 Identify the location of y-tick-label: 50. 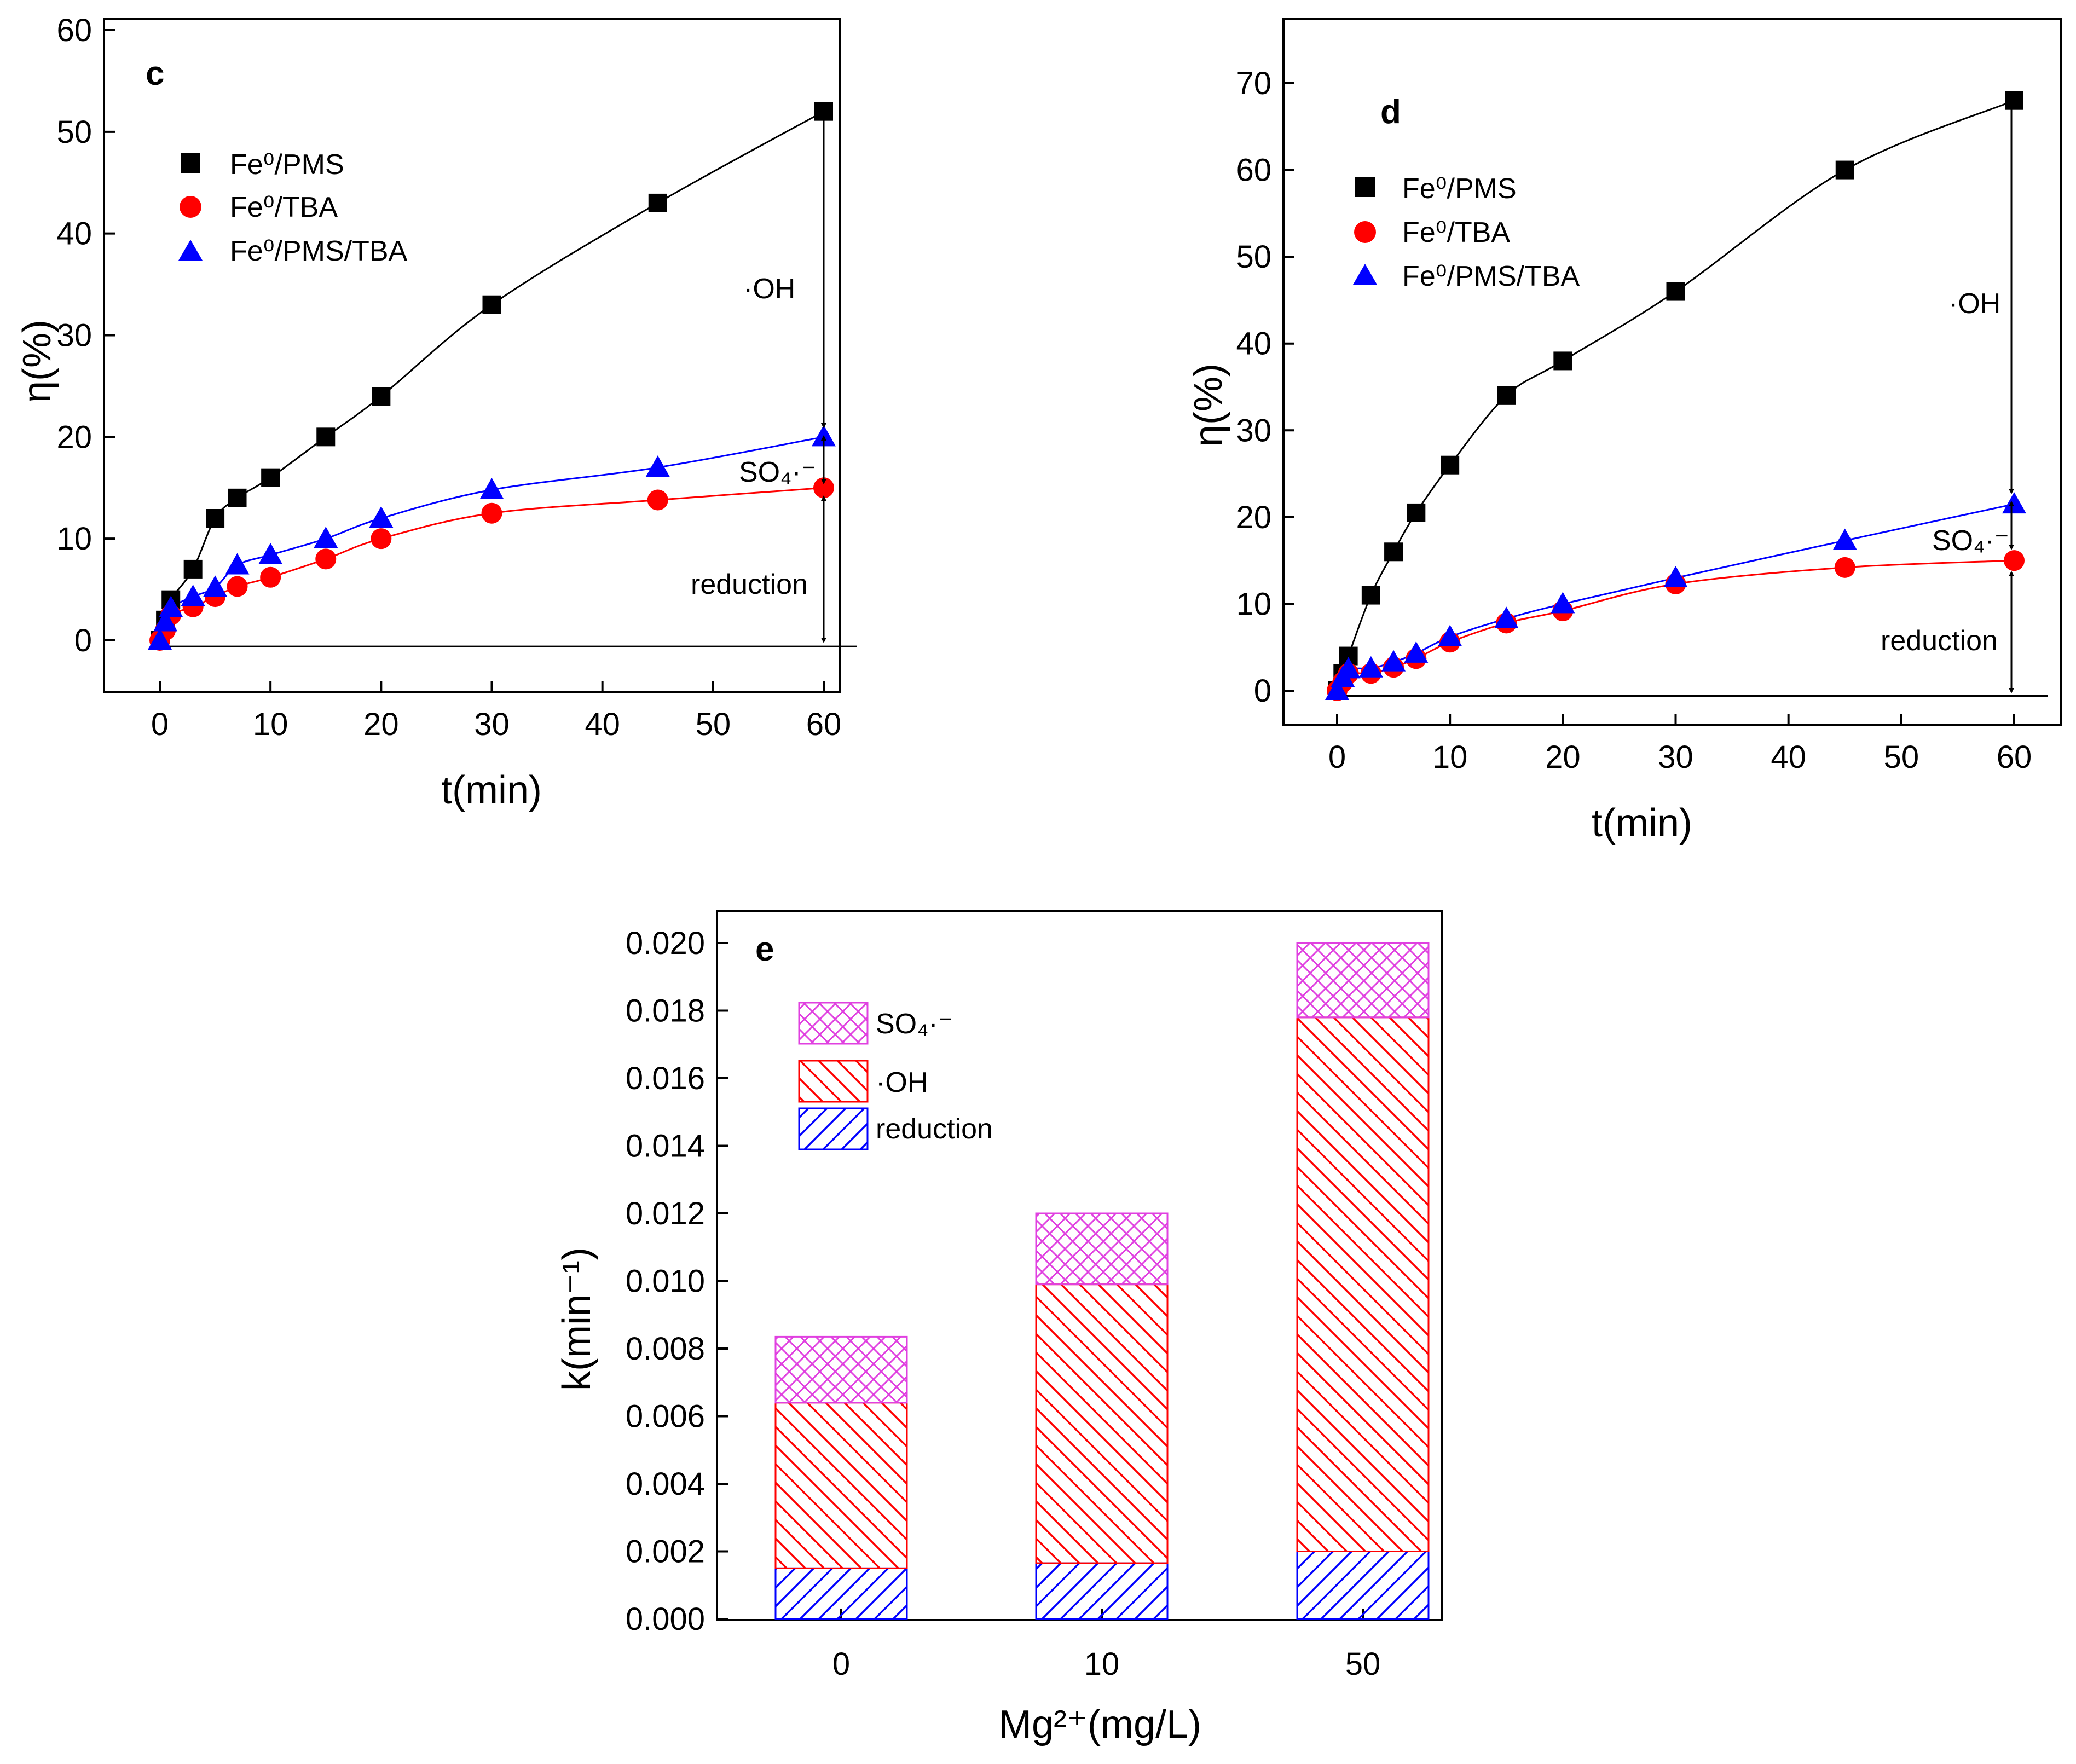
(1253, 257).